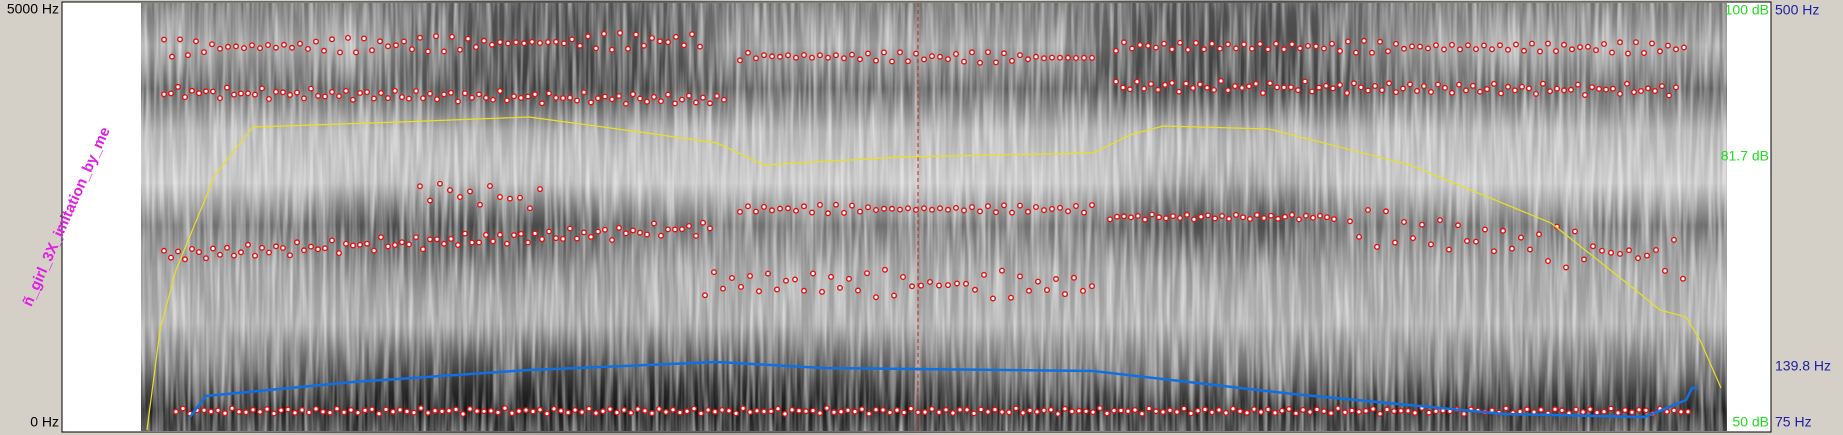 The image size is (1843, 435). I want to click on pitch-curve, so click(943, 389).